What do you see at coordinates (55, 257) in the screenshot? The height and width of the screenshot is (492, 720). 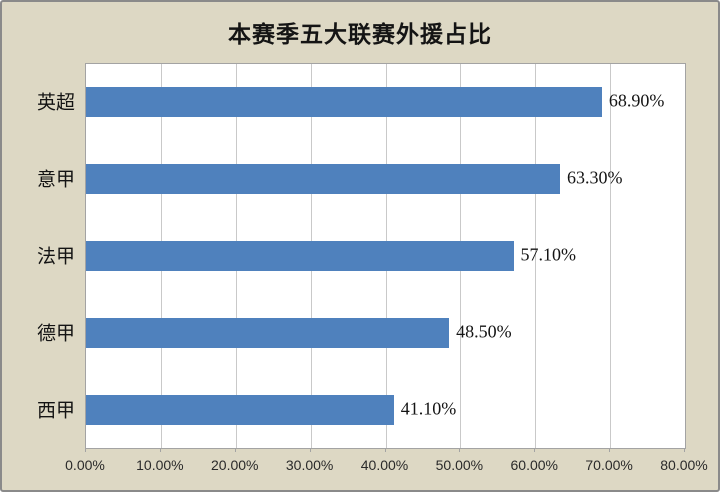 I see `category-label: 法甲` at bounding box center [55, 257].